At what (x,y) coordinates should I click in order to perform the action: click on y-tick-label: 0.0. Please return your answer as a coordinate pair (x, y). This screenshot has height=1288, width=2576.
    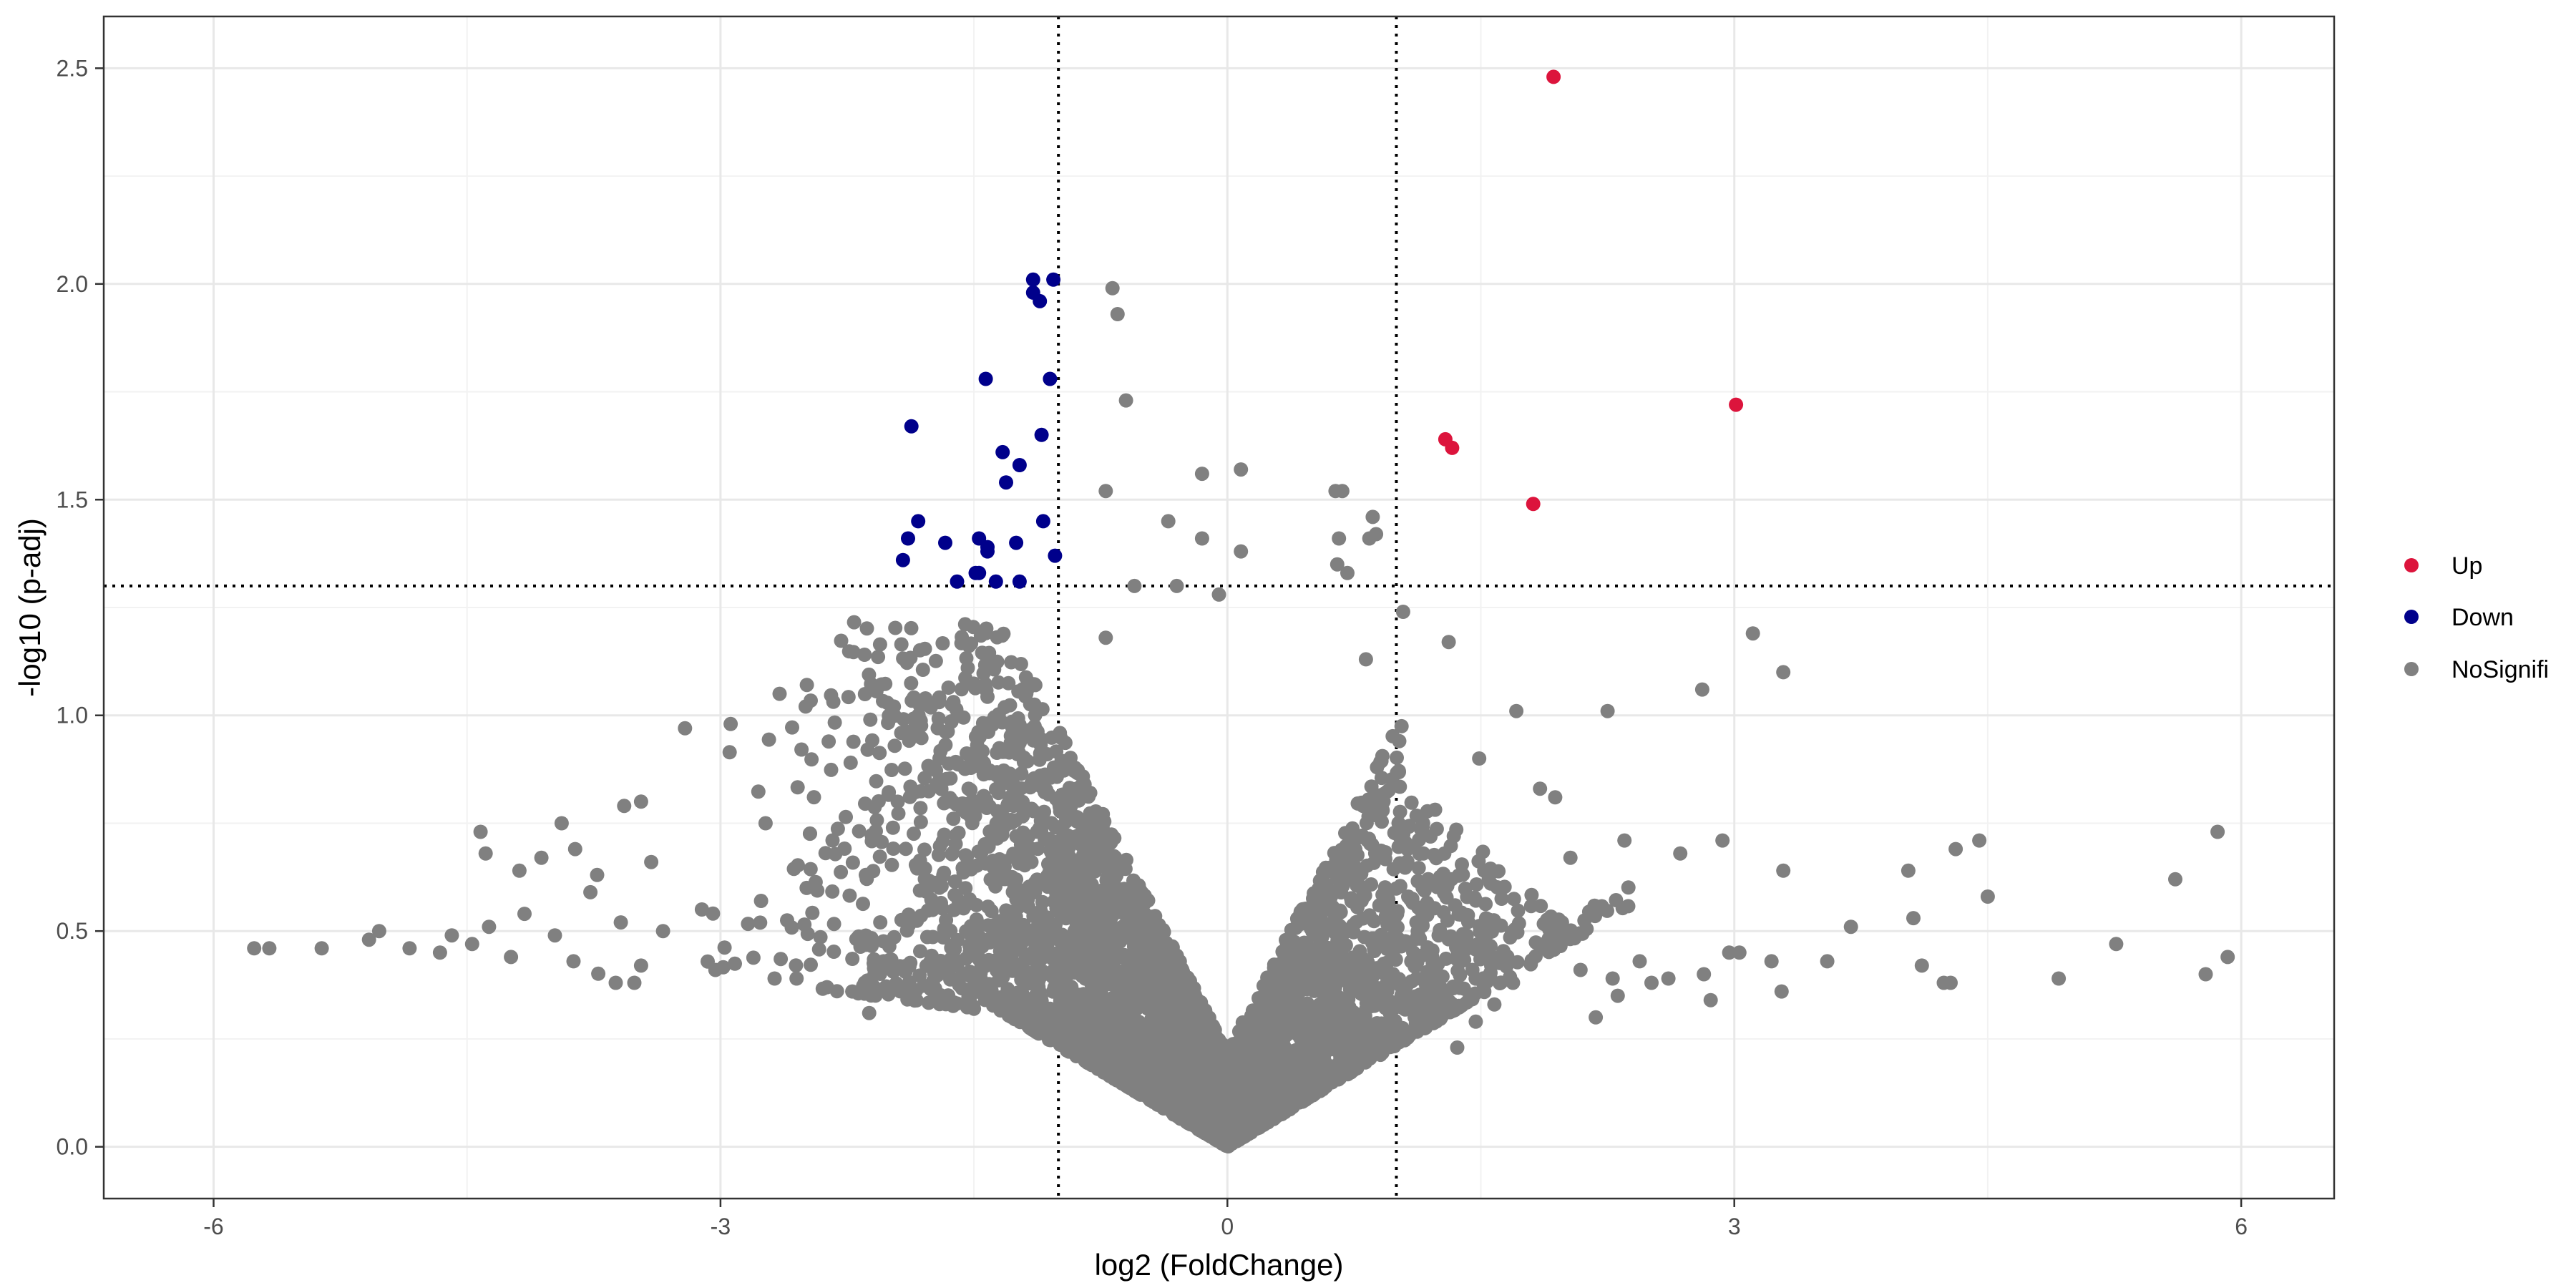
    Looking at the image, I should click on (72, 1147).